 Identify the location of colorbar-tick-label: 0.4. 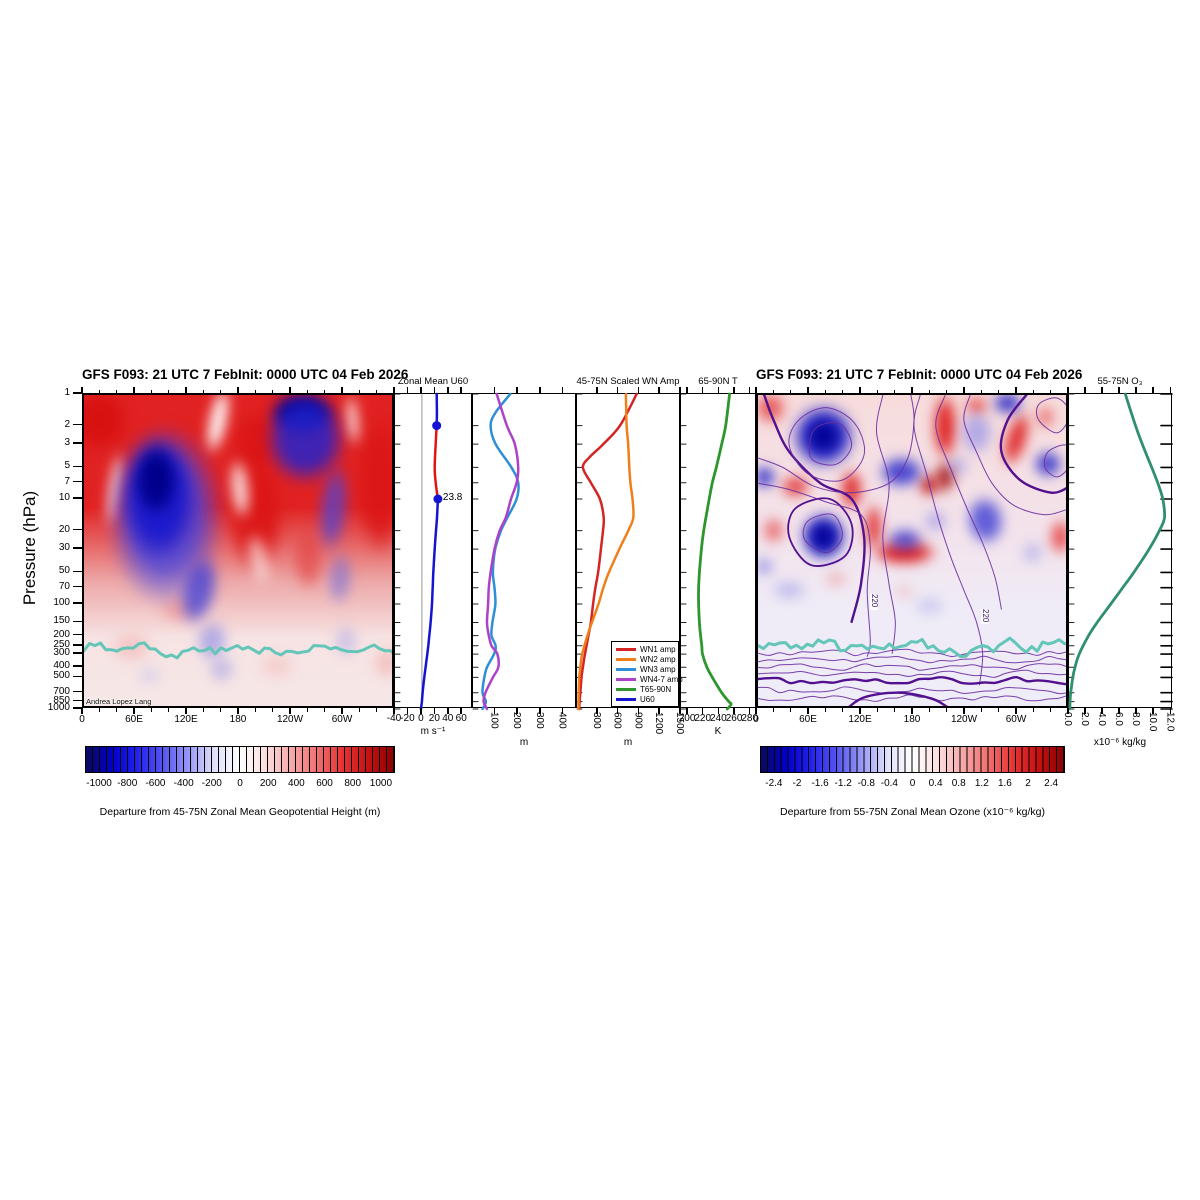
(935, 783).